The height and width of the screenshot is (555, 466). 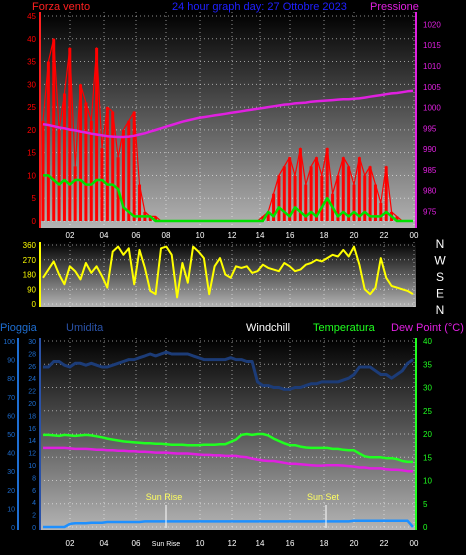 I want to click on pressure-tick-label: 1010, so click(x=432, y=66).